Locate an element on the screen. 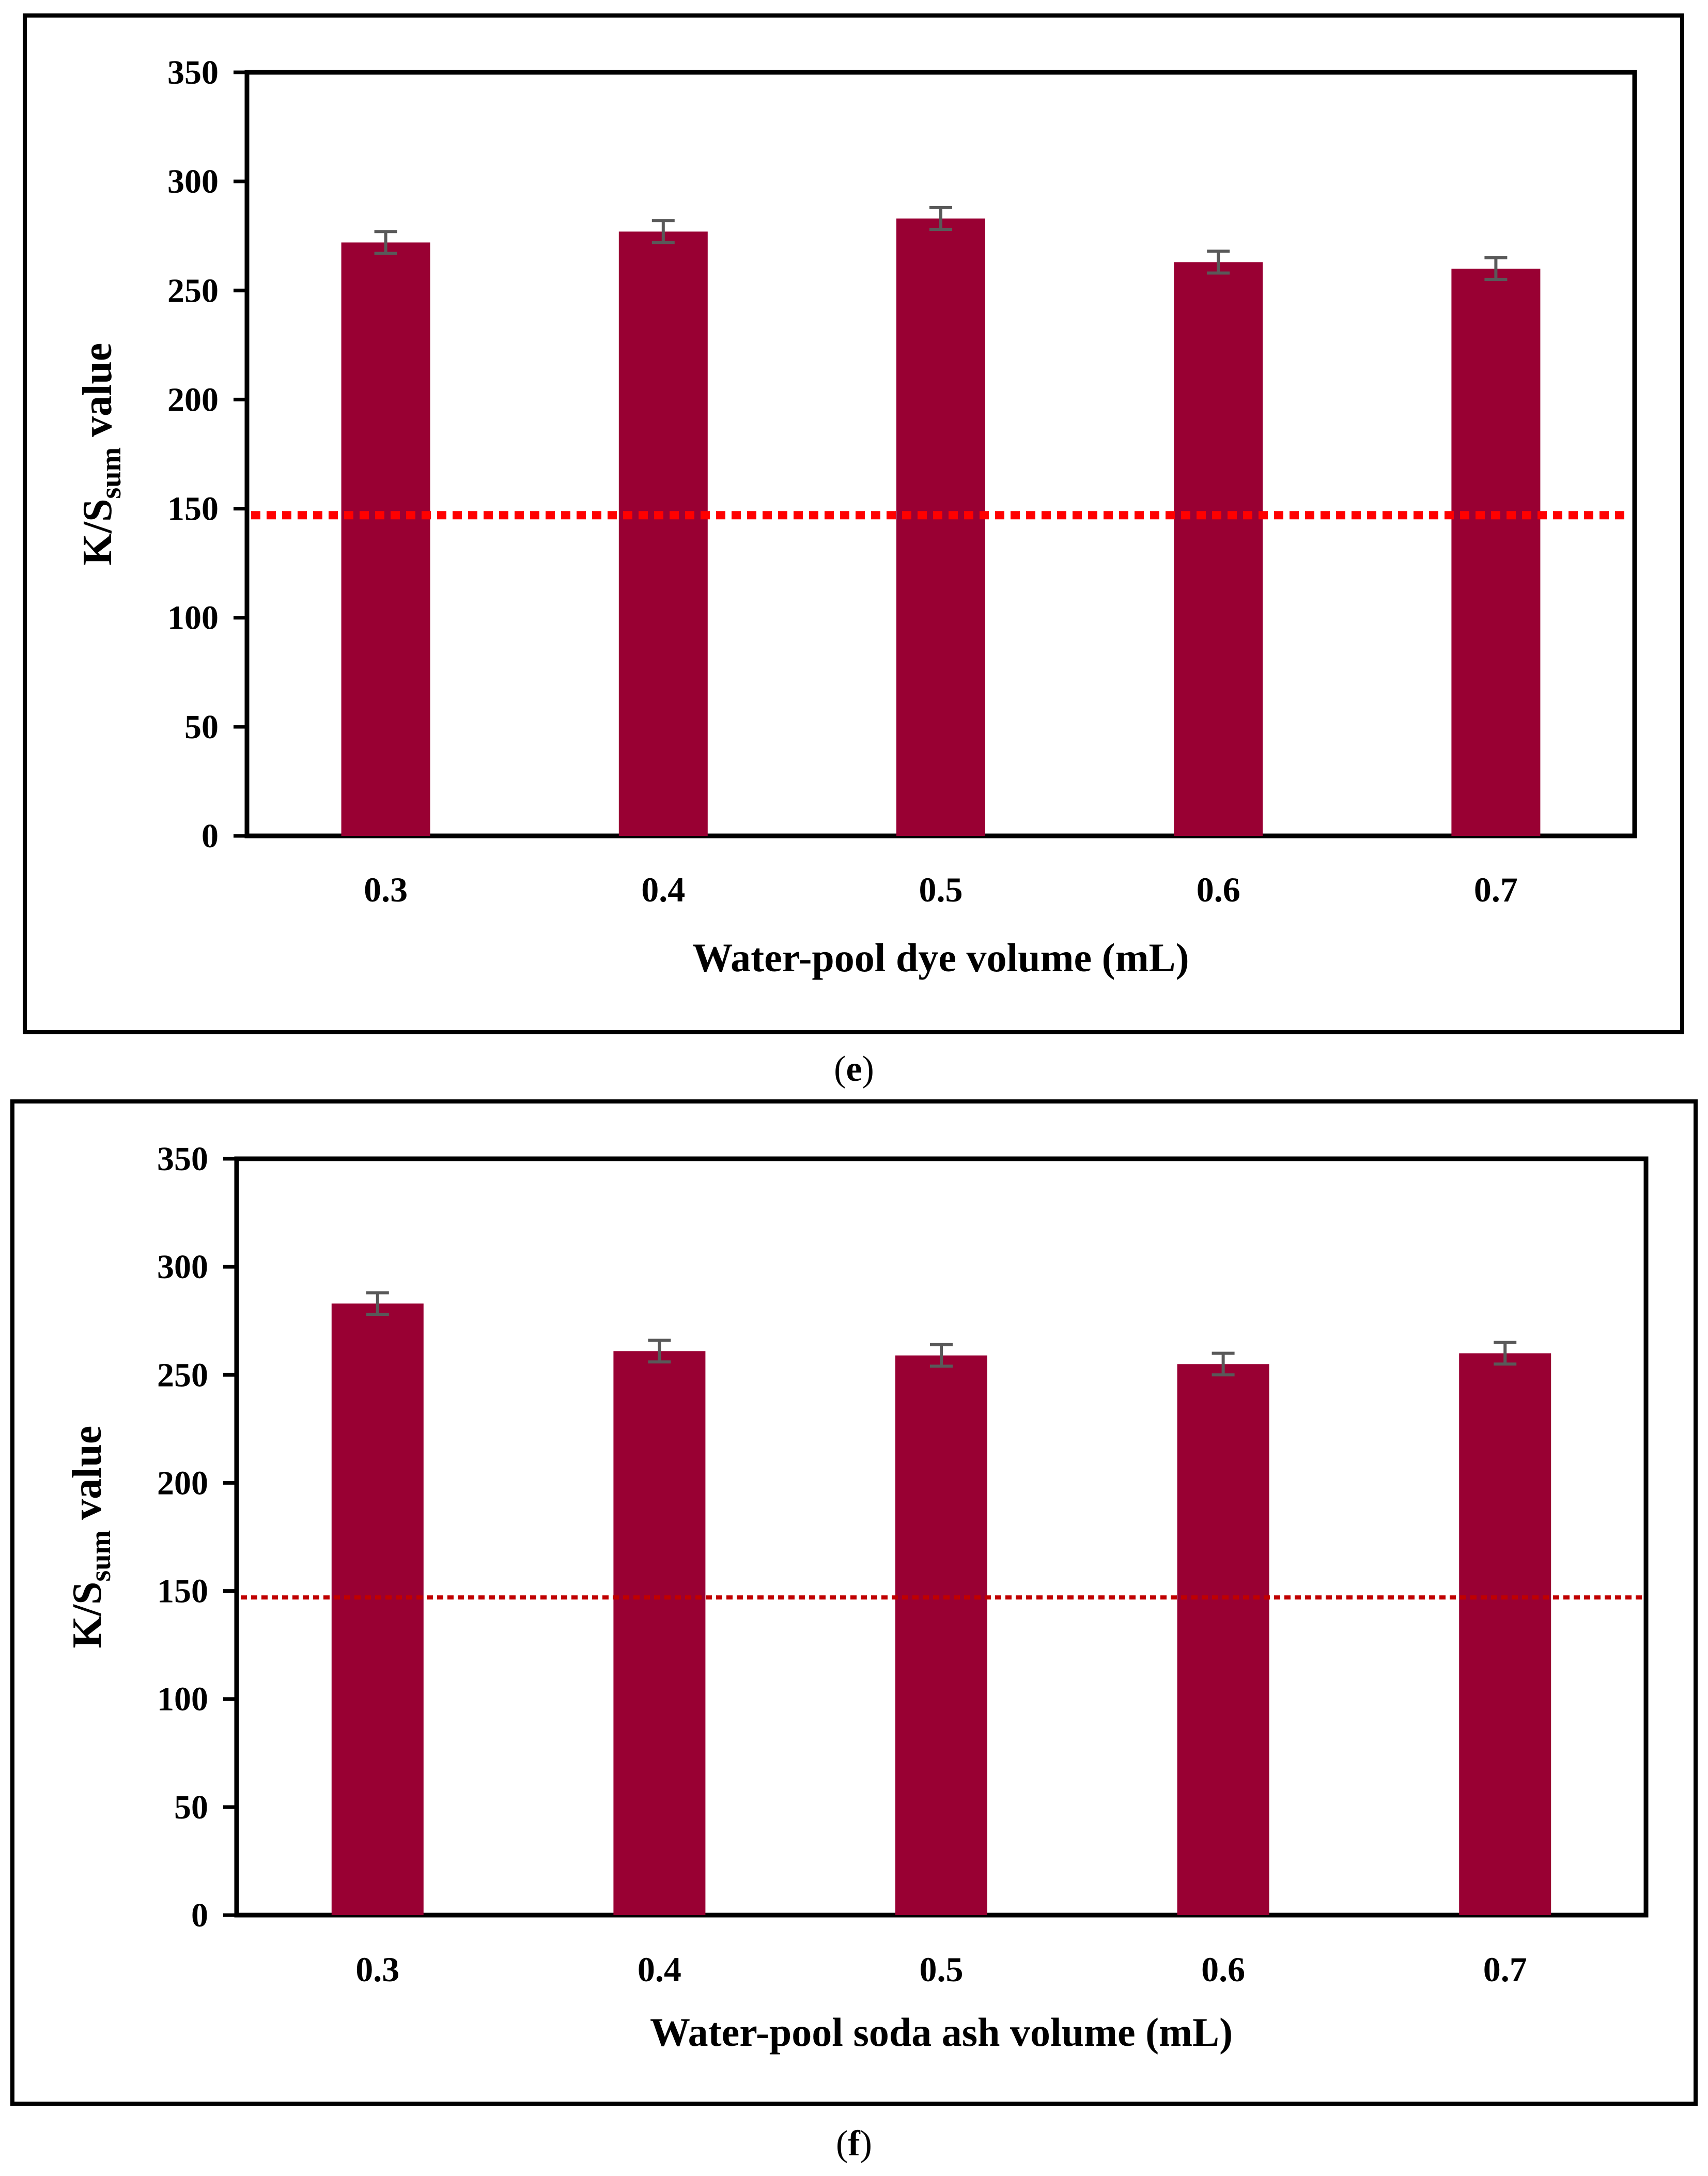  x-axis-label: Water-pool dye volume (mL) is located at coordinates (940, 957).